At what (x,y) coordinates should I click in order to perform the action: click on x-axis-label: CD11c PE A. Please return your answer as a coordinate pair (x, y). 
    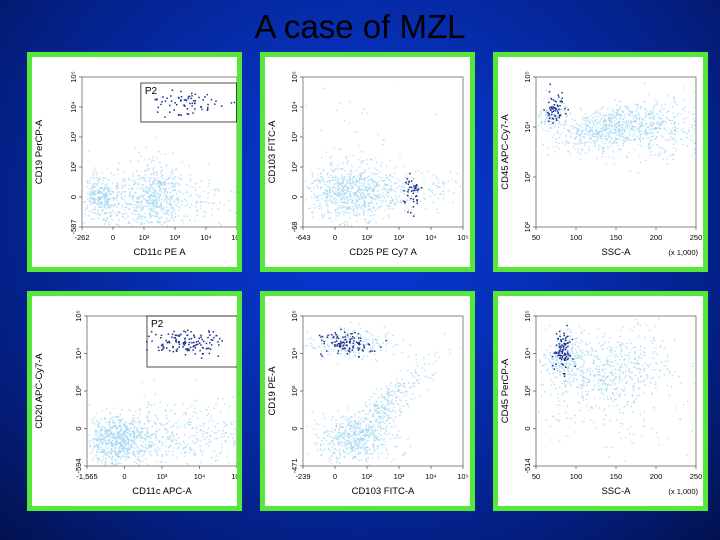
    Looking at the image, I should click on (159, 252).